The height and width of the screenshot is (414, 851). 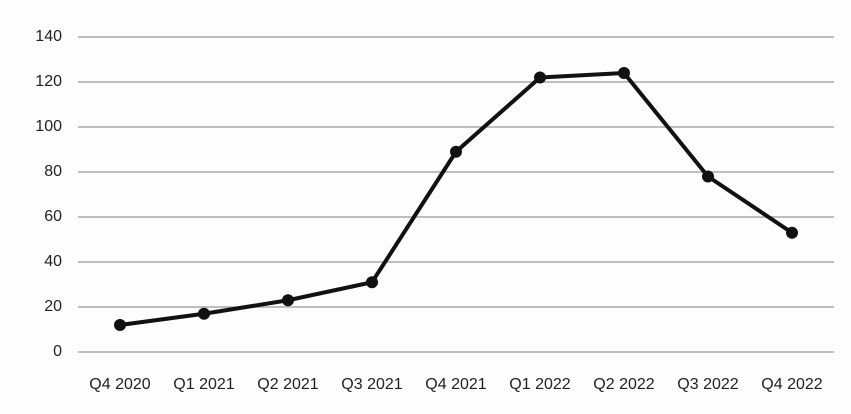 What do you see at coordinates (53, 171) in the screenshot?
I see `y-tick-label: 80` at bounding box center [53, 171].